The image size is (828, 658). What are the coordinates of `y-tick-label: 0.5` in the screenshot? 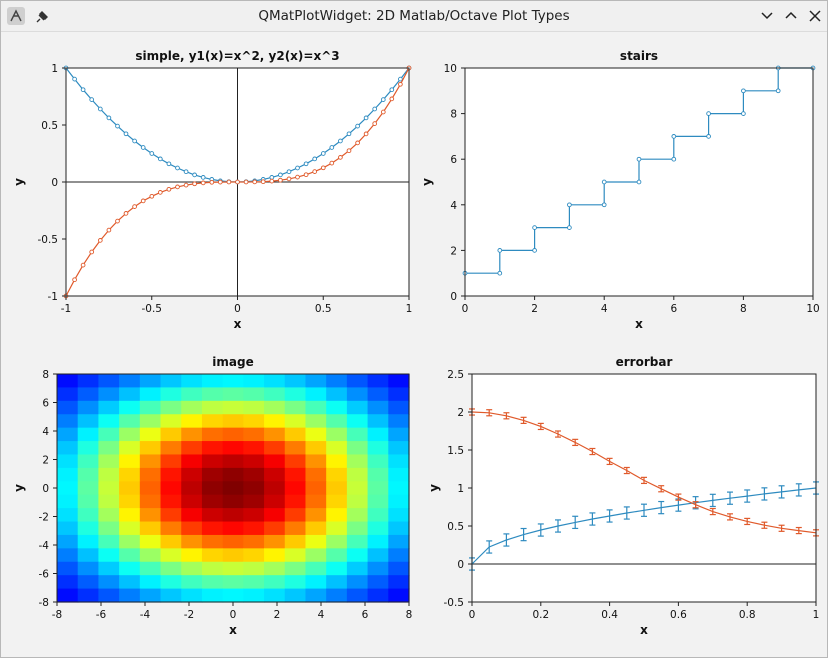 It's located at (455, 527).